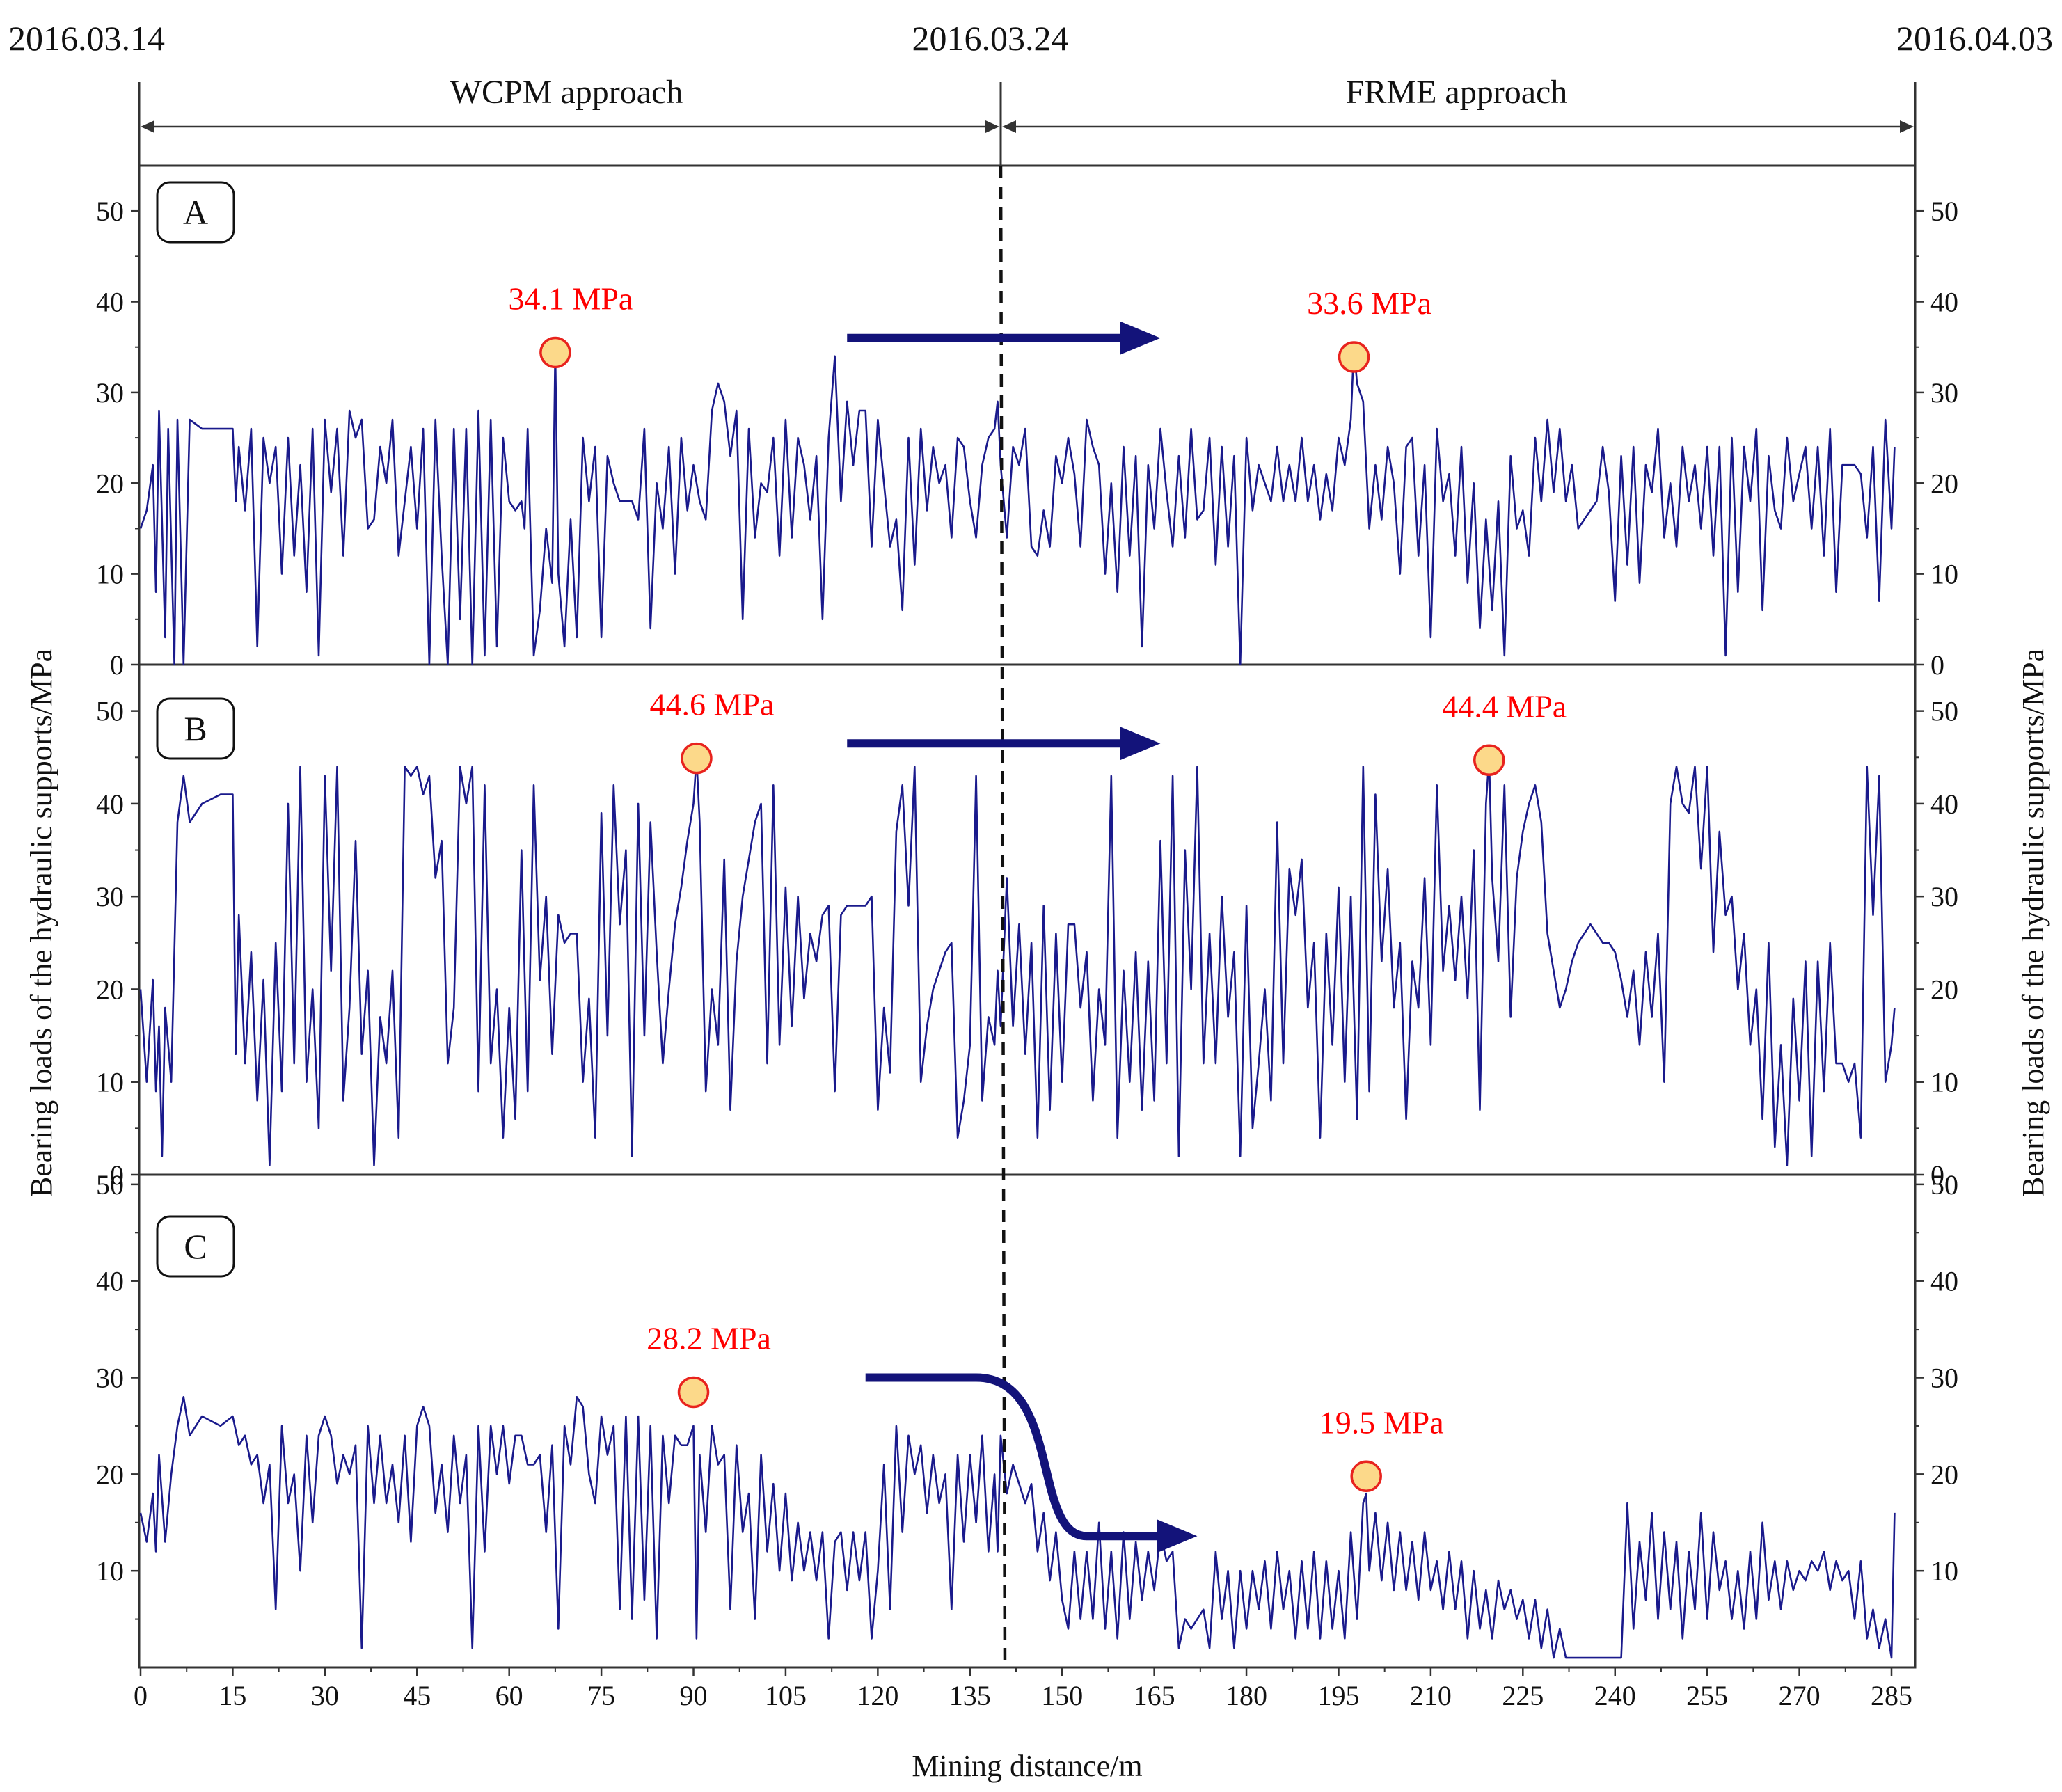 The image size is (2062, 1792). I want to click on x-tick-label: 75, so click(601, 1695).